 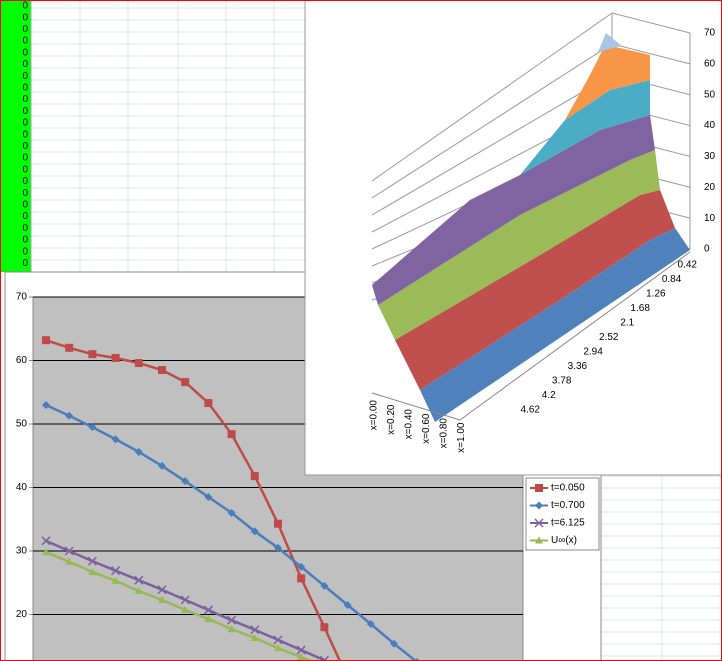 I want to click on x-category-label: x=0.40, so click(x=409, y=424).